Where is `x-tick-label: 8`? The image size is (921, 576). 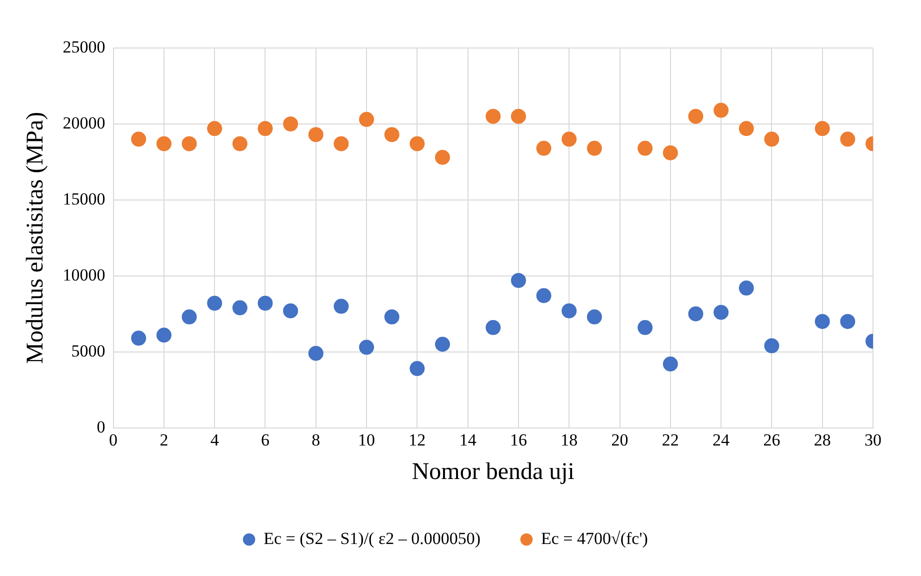
x-tick-label: 8 is located at coordinates (316, 440).